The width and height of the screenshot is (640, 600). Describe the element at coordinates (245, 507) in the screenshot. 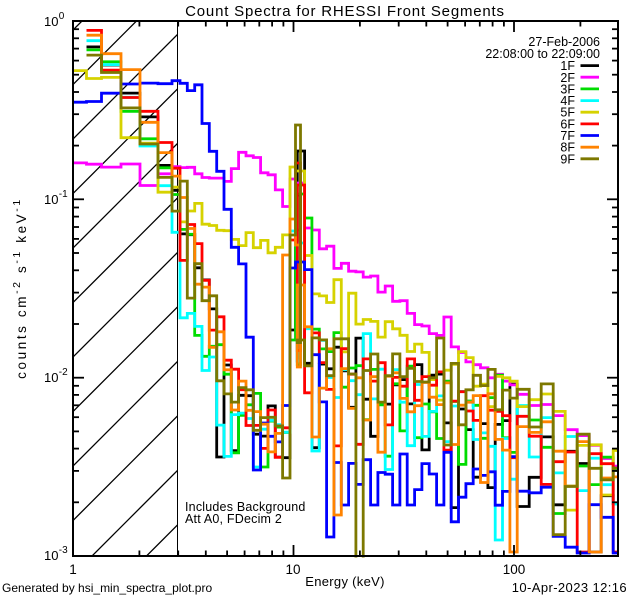

I see `svg-text: Includes Background` at that location.